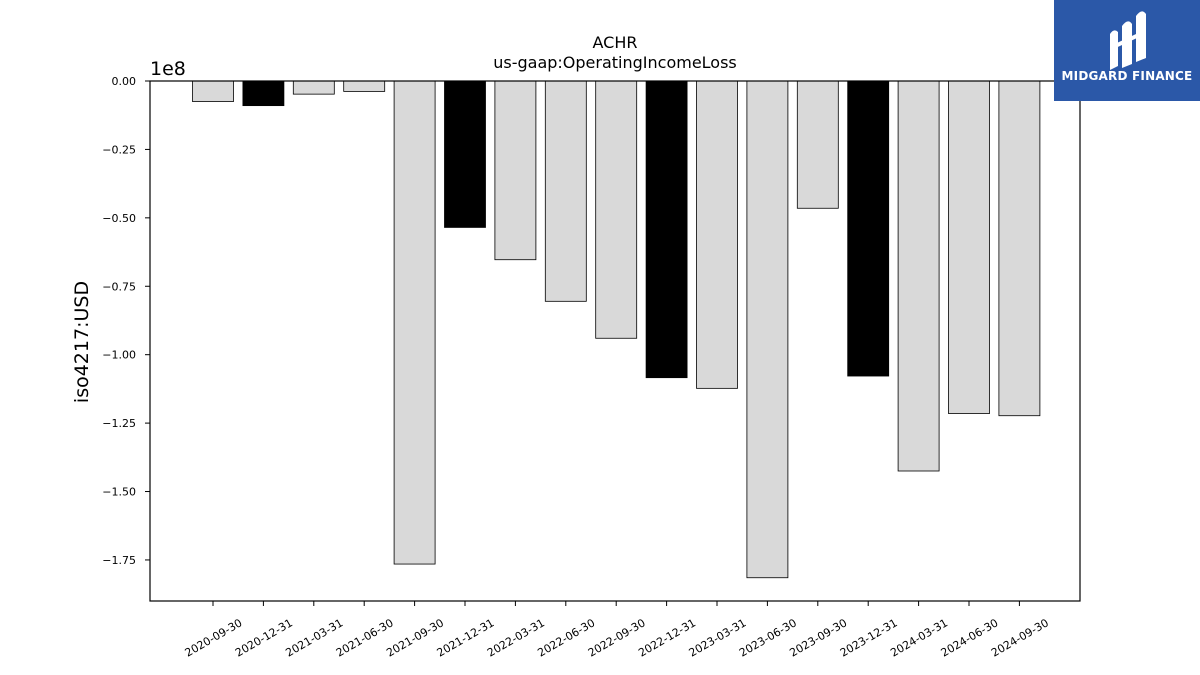 The height and width of the screenshot is (675, 1200). Describe the element at coordinates (119, 355) in the screenshot. I see `y-tick-label: −1.00` at that location.